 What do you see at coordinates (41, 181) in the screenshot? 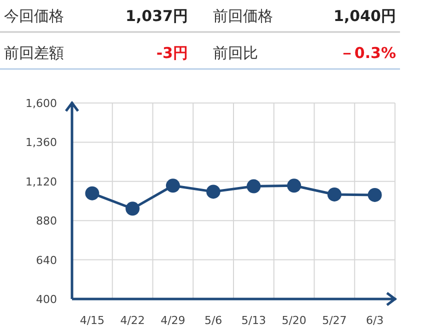
I see `y-tick-label: 1,120` at bounding box center [41, 181].